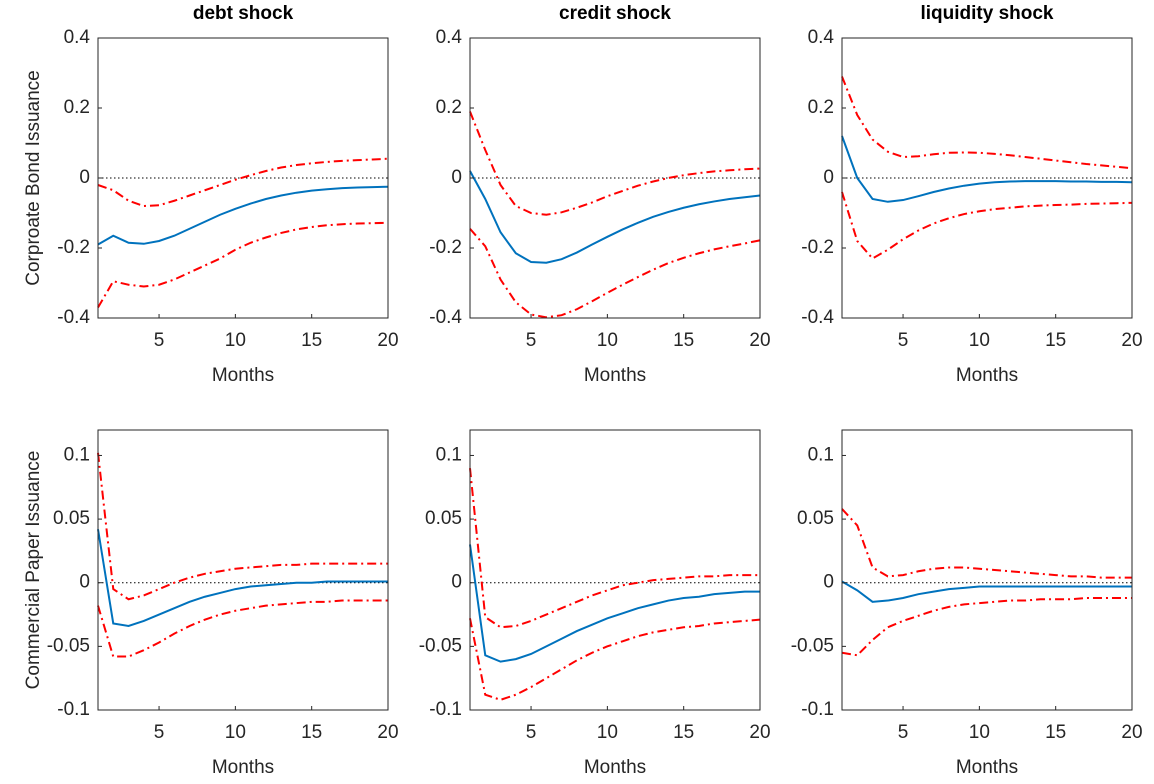 This screenshot has height=784, width=1154. Describe the element at coordinates (243, 13) in the screenshot. I see `panel-title: debt shock` at that location.